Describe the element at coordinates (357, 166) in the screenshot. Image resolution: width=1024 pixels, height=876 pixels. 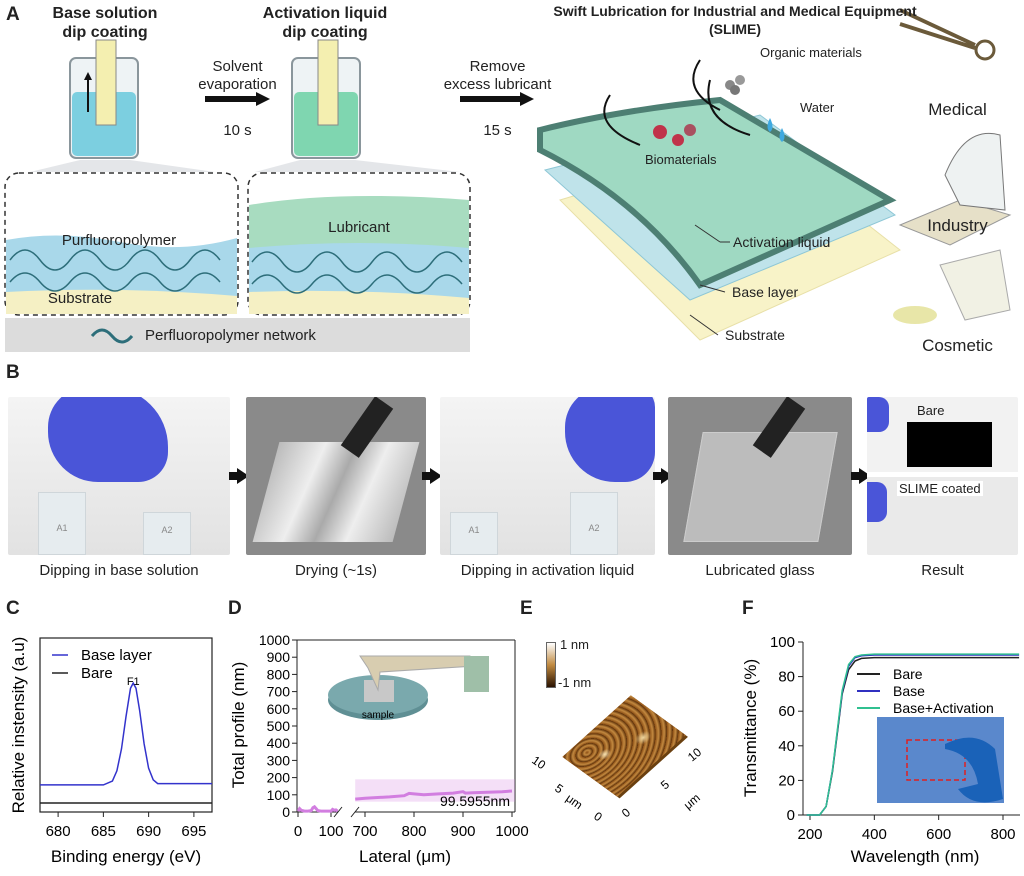
I see `zoom-cone-right` at that location.